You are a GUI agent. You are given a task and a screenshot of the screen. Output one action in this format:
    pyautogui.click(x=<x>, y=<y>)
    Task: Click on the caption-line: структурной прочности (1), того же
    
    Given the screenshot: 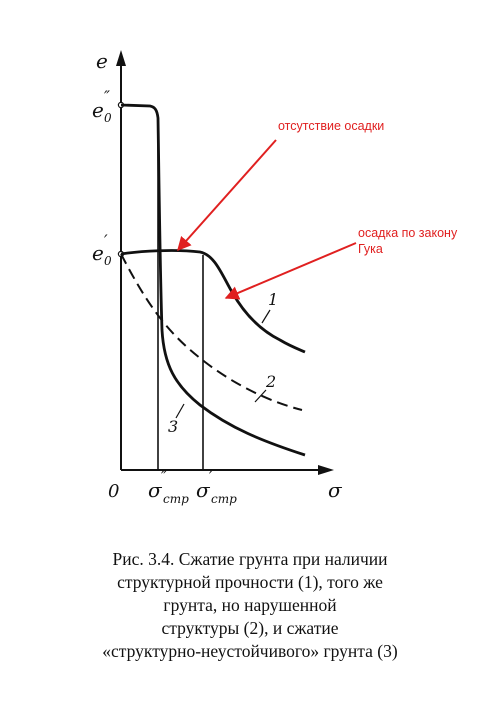 What is the action you would take?
    pyautogui.click(x=250, y=582)
    